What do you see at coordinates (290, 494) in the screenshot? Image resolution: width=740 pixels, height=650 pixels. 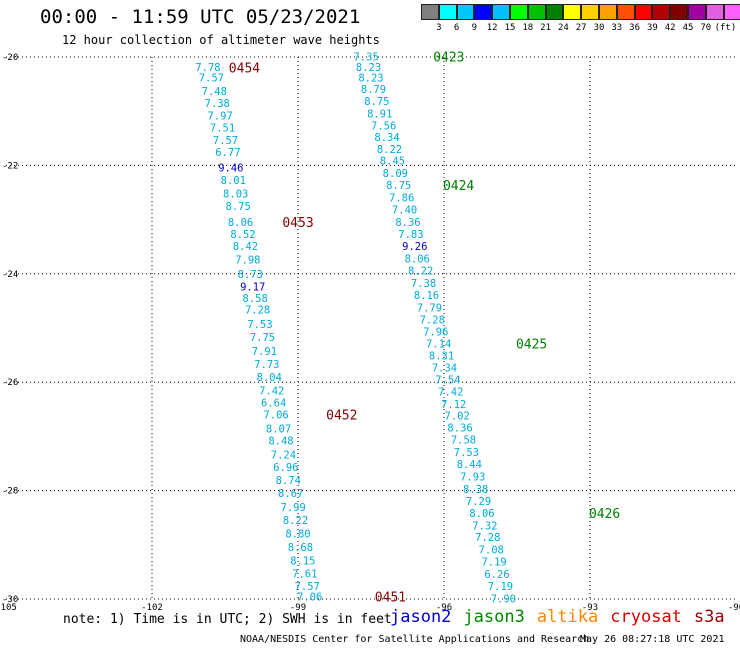 I see `wave-height-label: 8.67` at bounding box center [290, 494].